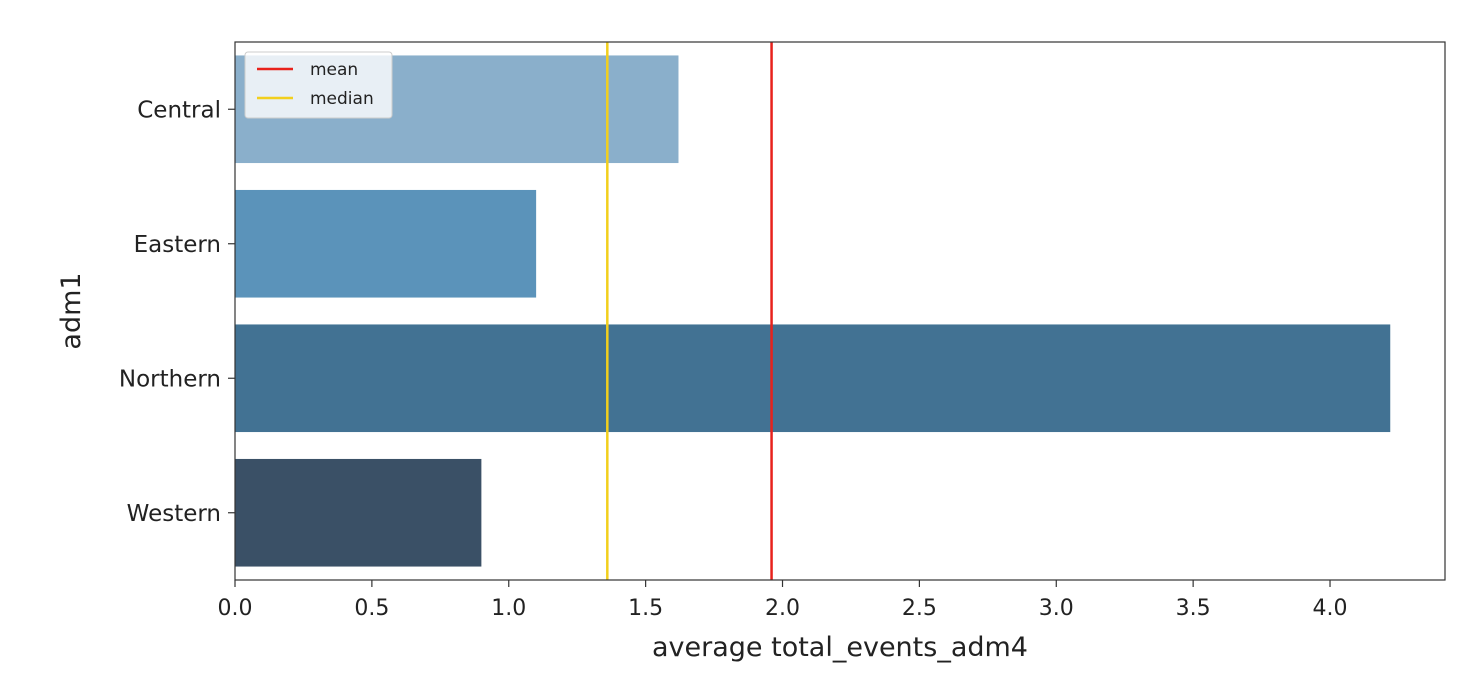  Describe the element at coordinates (179, 110) in the screenshot. I see `y-tick-label-central: Central` at that location.